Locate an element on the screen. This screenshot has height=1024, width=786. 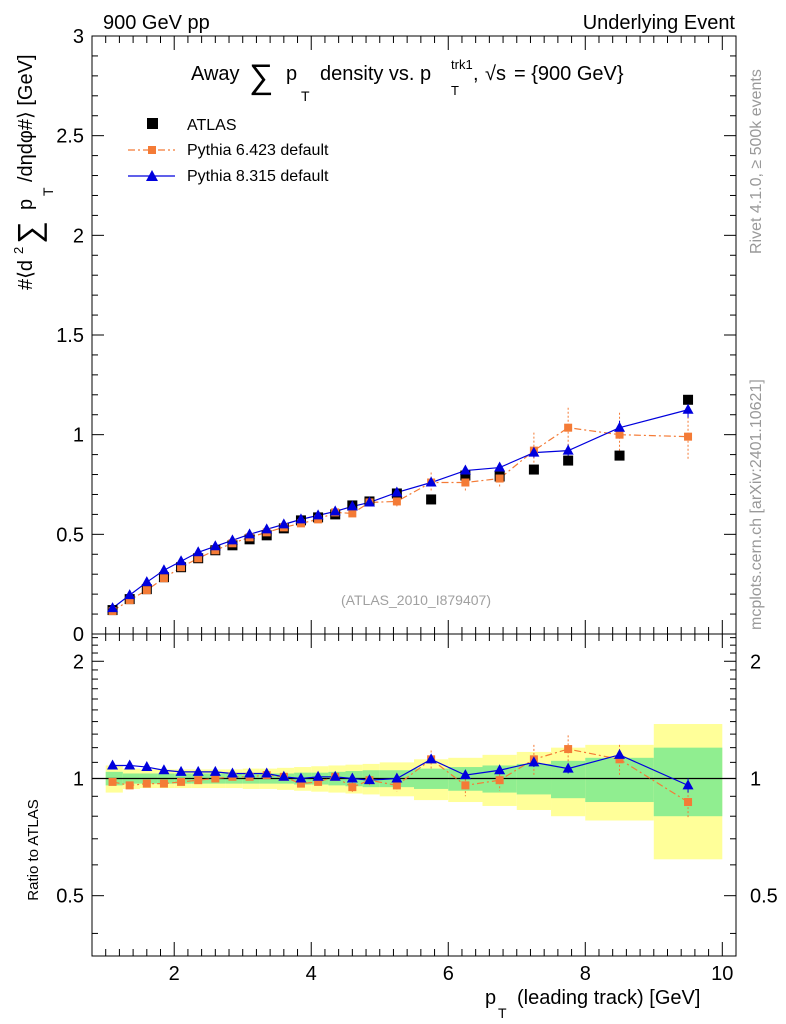
title-sub-t2: T is located at coordinates (455, 90).